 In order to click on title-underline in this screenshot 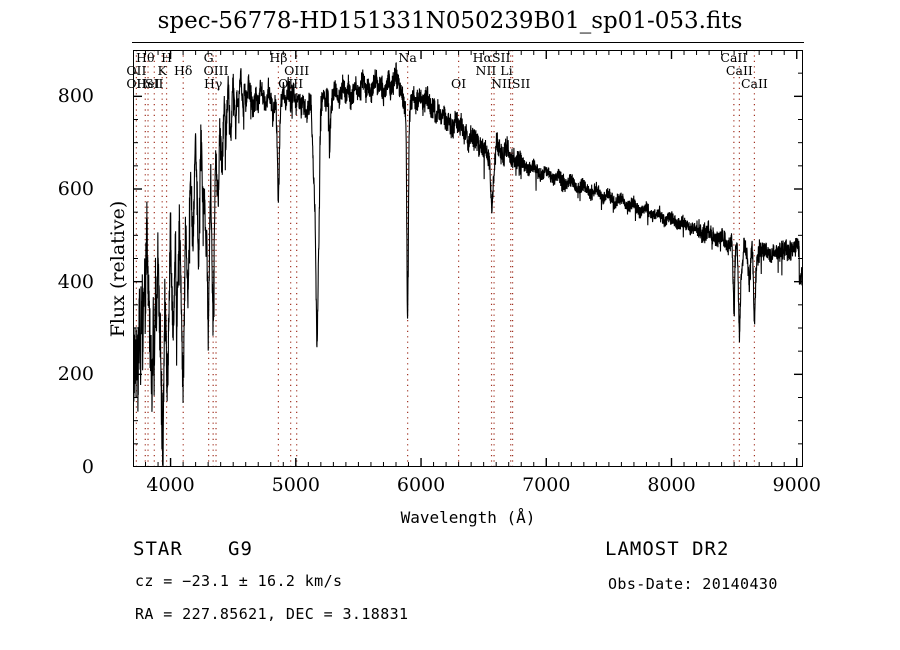, I will do `click(468, 42)`.